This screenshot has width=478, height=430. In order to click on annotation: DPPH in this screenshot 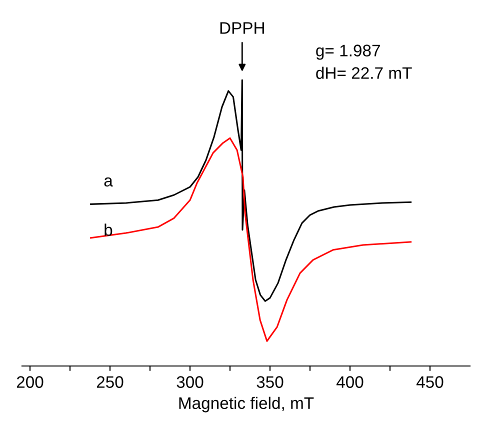, I will do `click(242, 28)`.